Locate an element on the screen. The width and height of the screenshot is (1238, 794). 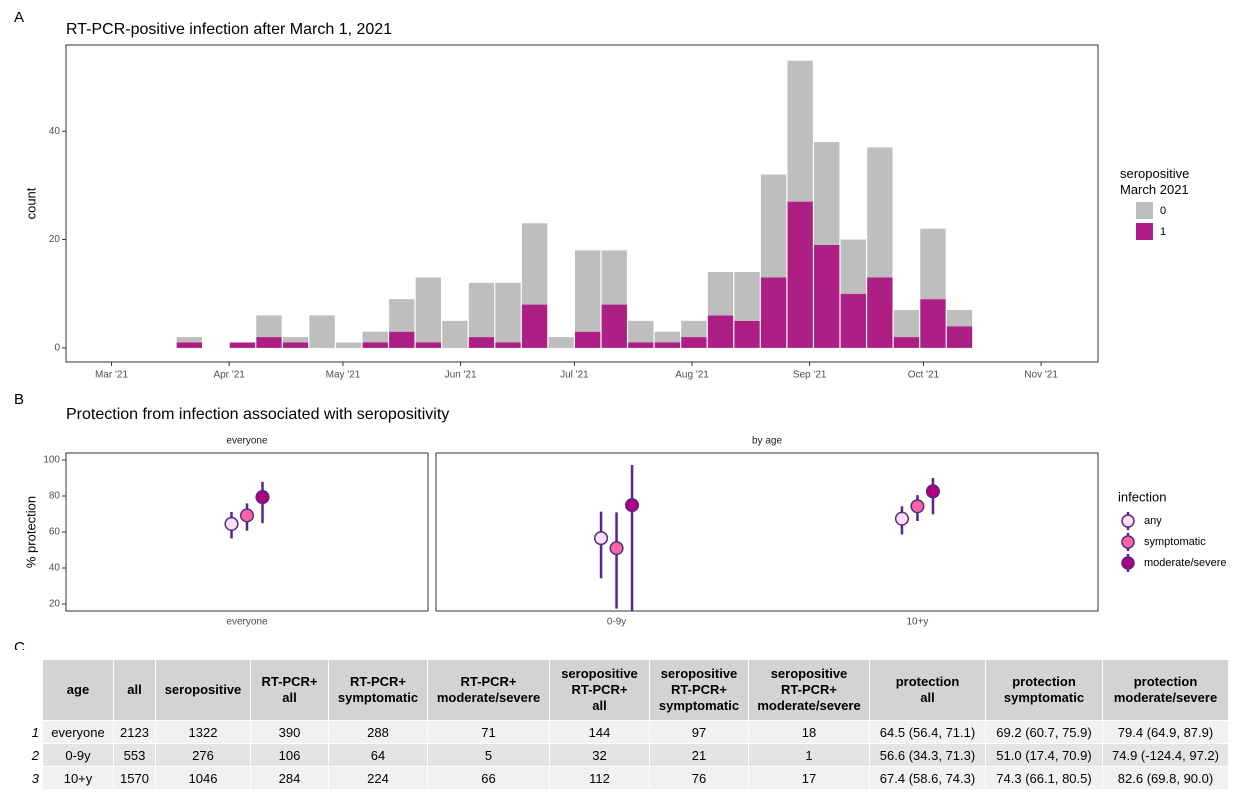
table-cell: 390 is located at coordinates (289, 732).